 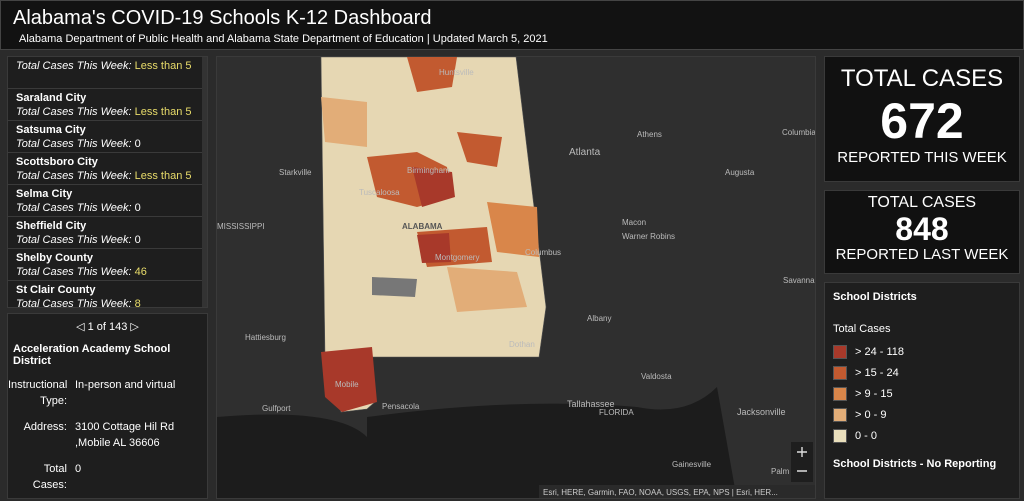 I want to click on city: Tuscaloosa, so click(x=379, y=192).